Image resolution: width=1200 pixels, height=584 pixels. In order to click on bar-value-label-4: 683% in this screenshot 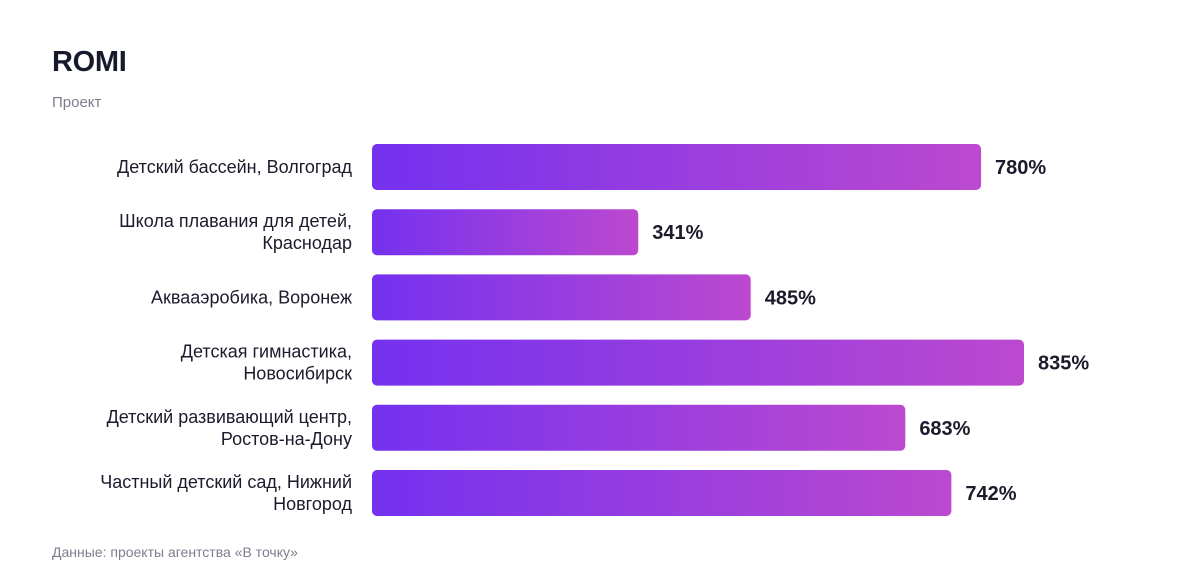, I will do `click(944, 429)`.